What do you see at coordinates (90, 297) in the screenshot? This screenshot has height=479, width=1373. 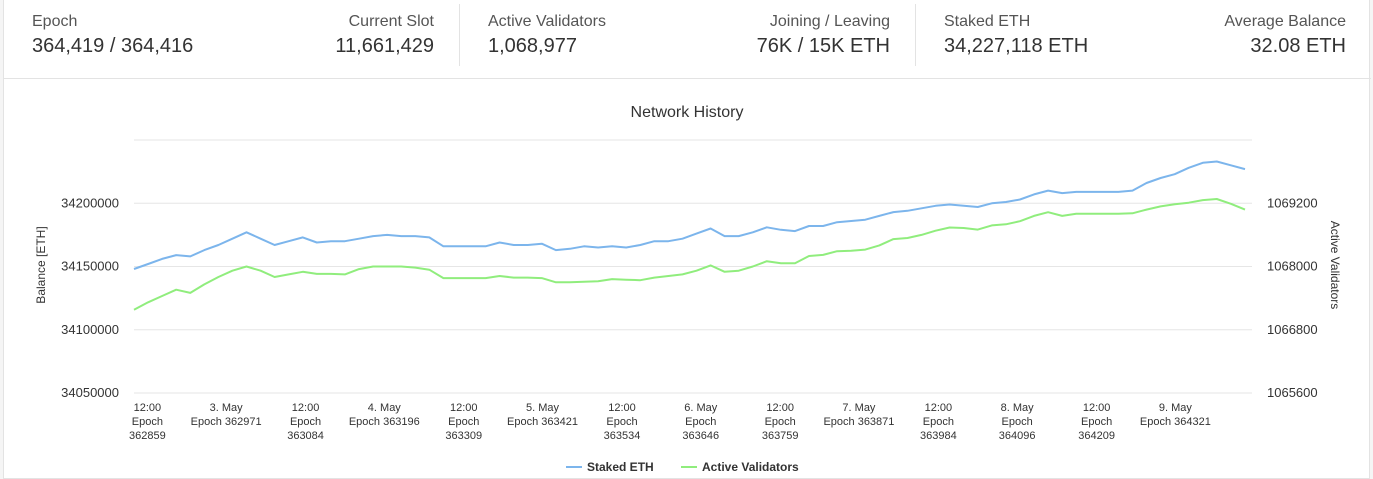 I see `y-axis-ticks: 34050000 34100000 34150000 34200000` at bounding box center [90, 297].